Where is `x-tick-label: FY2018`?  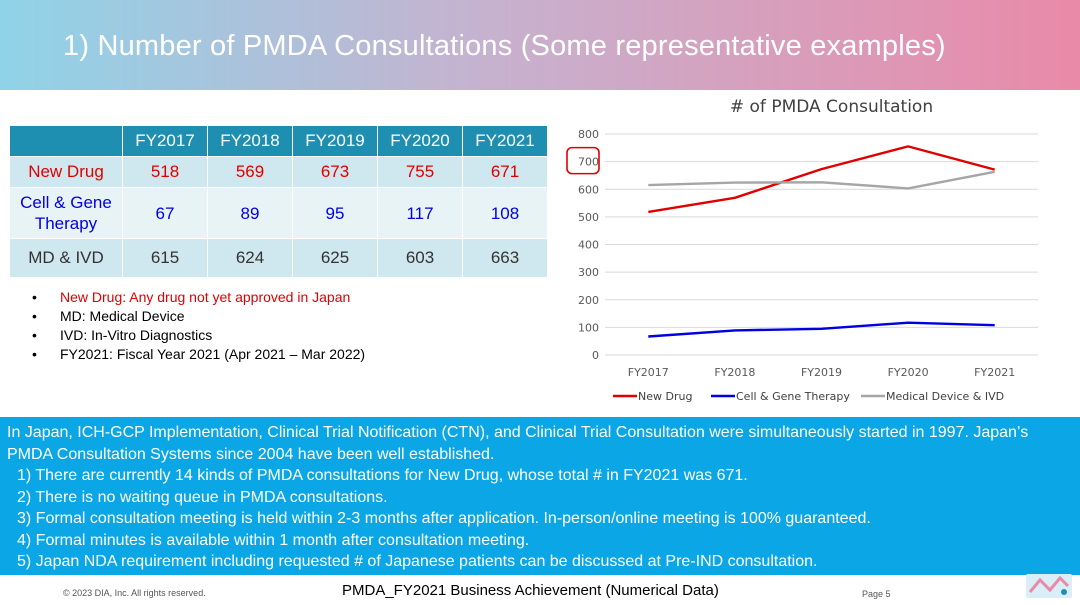 x-tick-label: FY2018 is located at coordinates (734, 372).